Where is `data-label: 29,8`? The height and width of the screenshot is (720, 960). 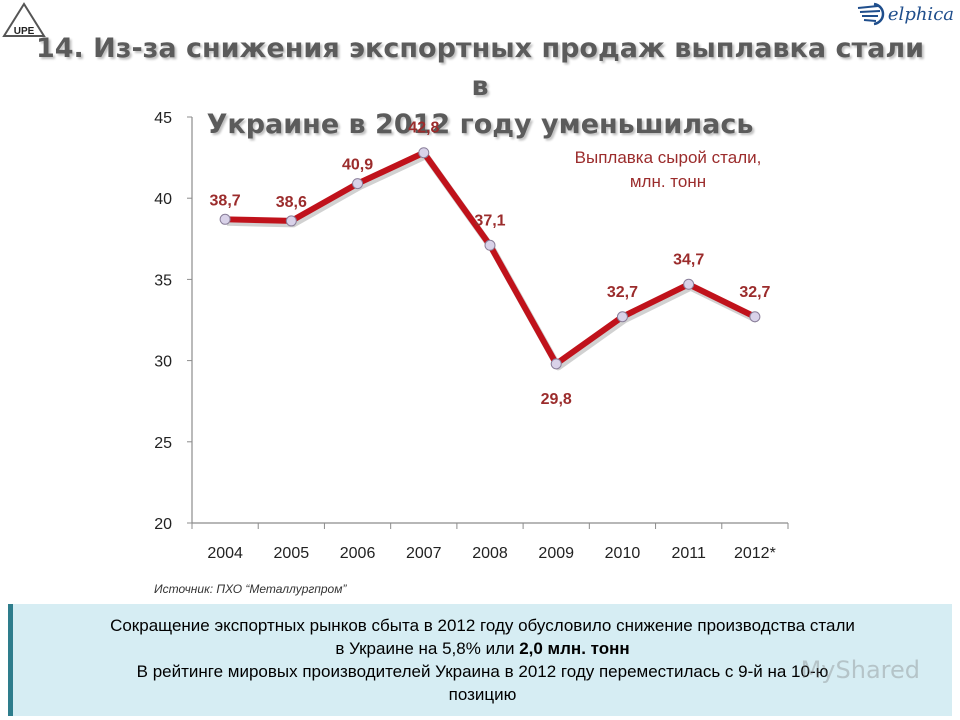
data-label: 29,8 is located at coordinates (556, 399).